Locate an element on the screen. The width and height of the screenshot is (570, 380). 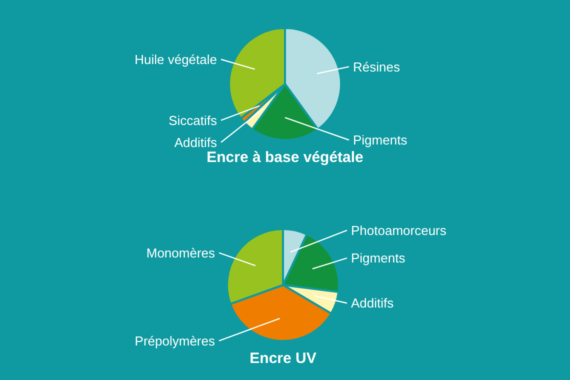
text: Encre à base végétale is located at coordinates (285, 157).